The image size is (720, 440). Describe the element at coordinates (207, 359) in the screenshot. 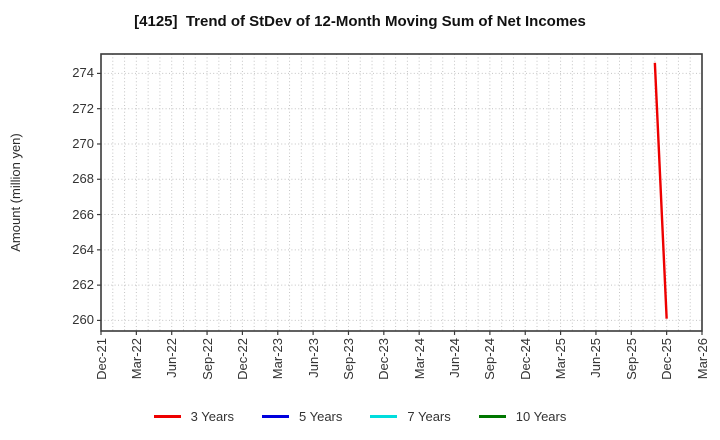

I see `x-tick-label: Sep-22` at that location.